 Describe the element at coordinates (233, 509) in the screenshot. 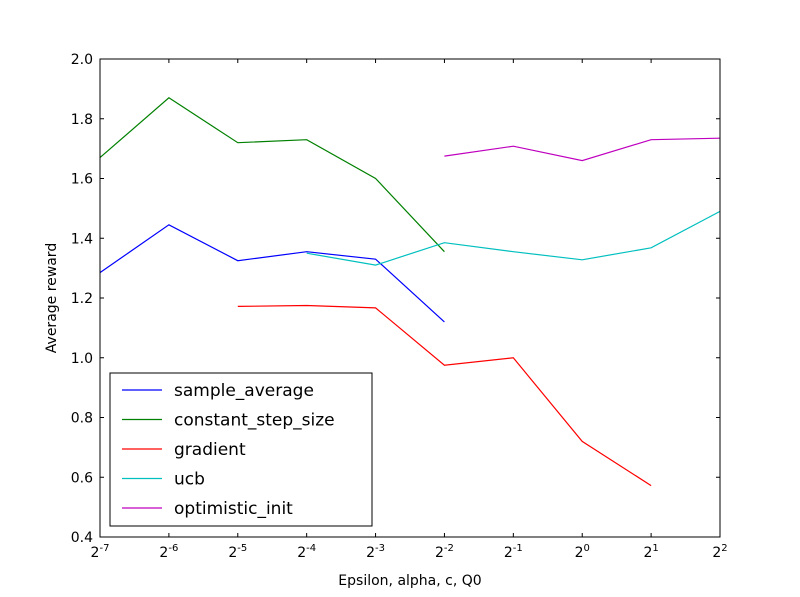

I see `legend-label-optimistic-init: optimistic_init` at that location.